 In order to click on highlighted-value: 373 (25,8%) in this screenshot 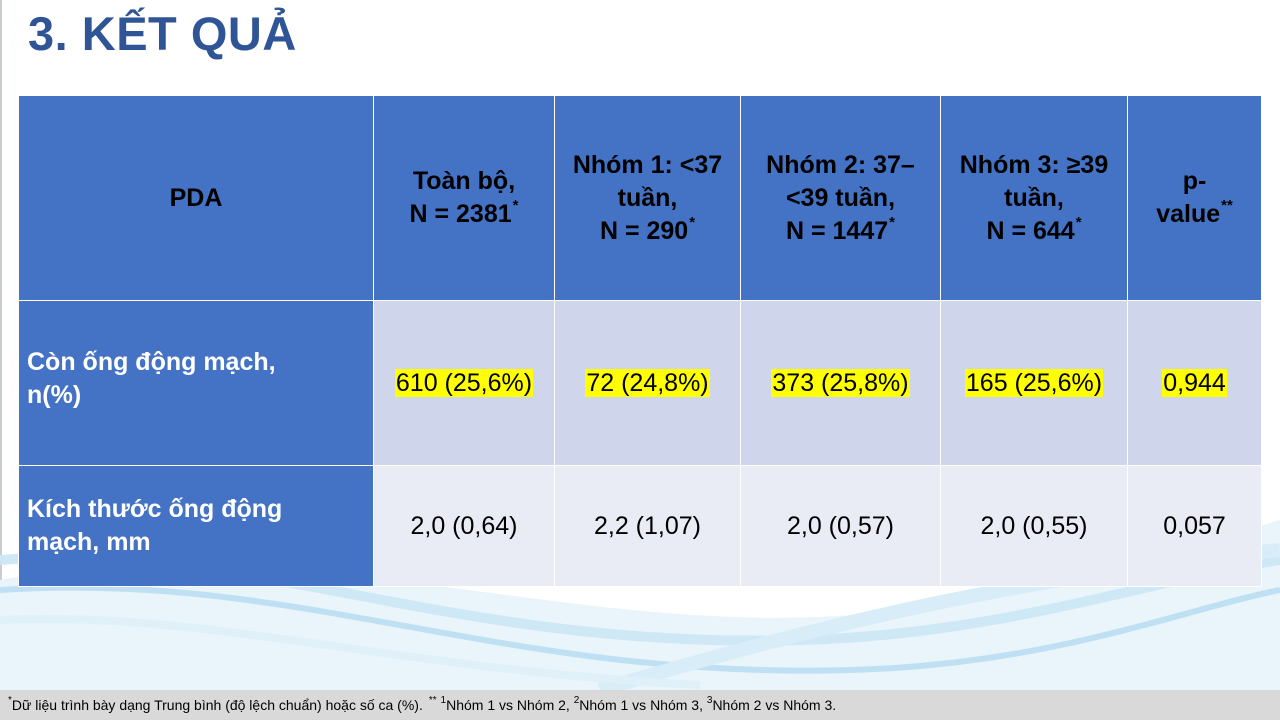, I will do `click(840, 382)`.